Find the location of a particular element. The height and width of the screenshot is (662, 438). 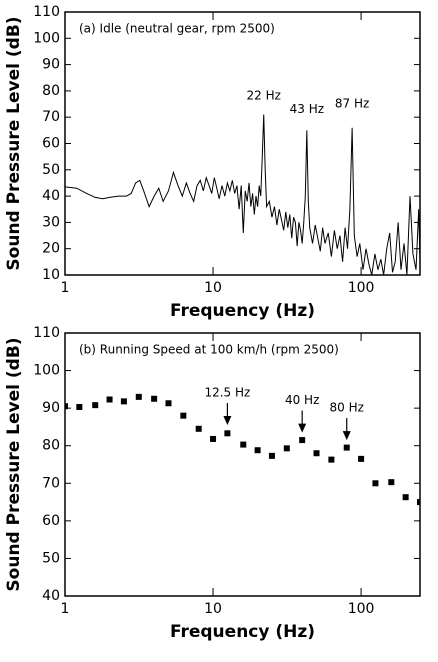

panel-title: (a) Idle (neutral gear, rpm 2500) is located at coordinates (177, 29).